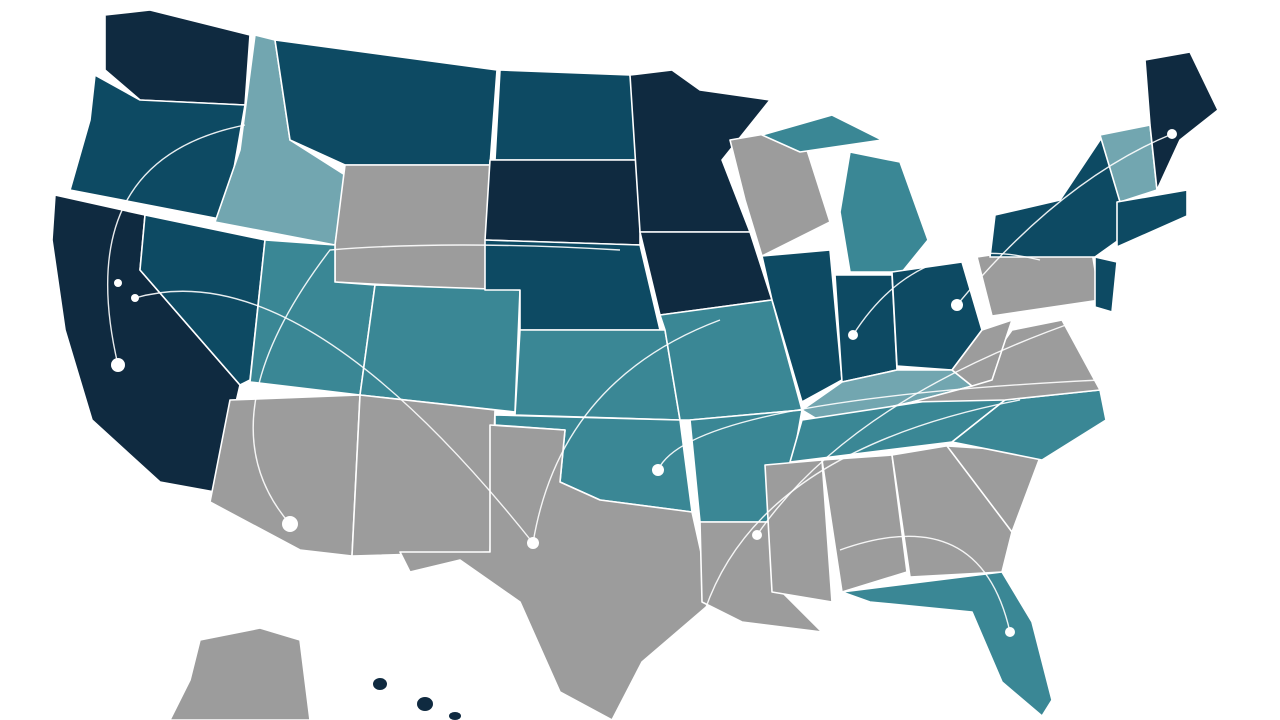 The height and width of the screenshot is (720, 1280). Describe the element at coordinates (240, 673) in the screenshot. I see `alaska` at that location.